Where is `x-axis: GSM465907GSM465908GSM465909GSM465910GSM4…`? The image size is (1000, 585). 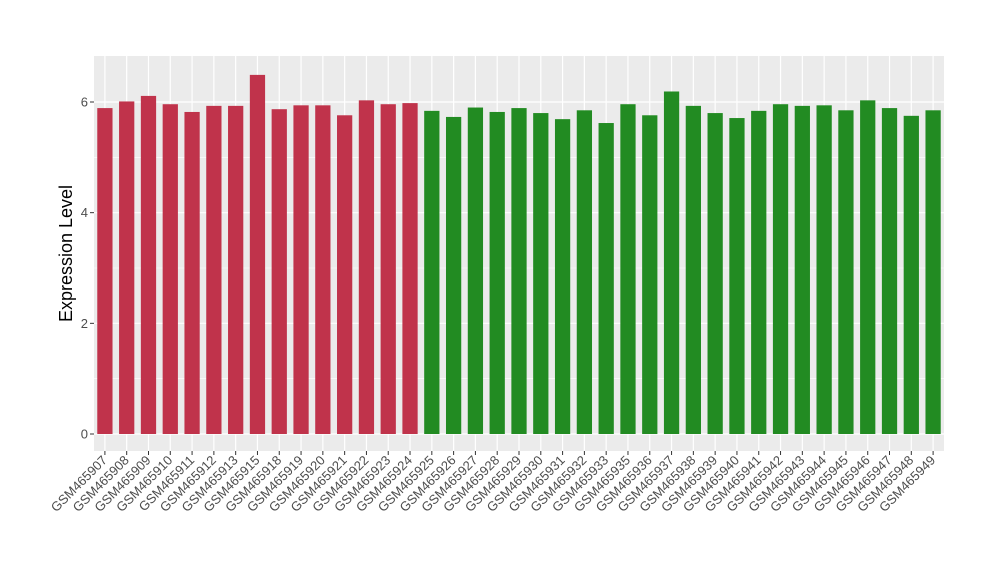 x-axis: GSM465907GSM465908GSM465909GSM465910GSM4… is located at coordinates (493, 483).